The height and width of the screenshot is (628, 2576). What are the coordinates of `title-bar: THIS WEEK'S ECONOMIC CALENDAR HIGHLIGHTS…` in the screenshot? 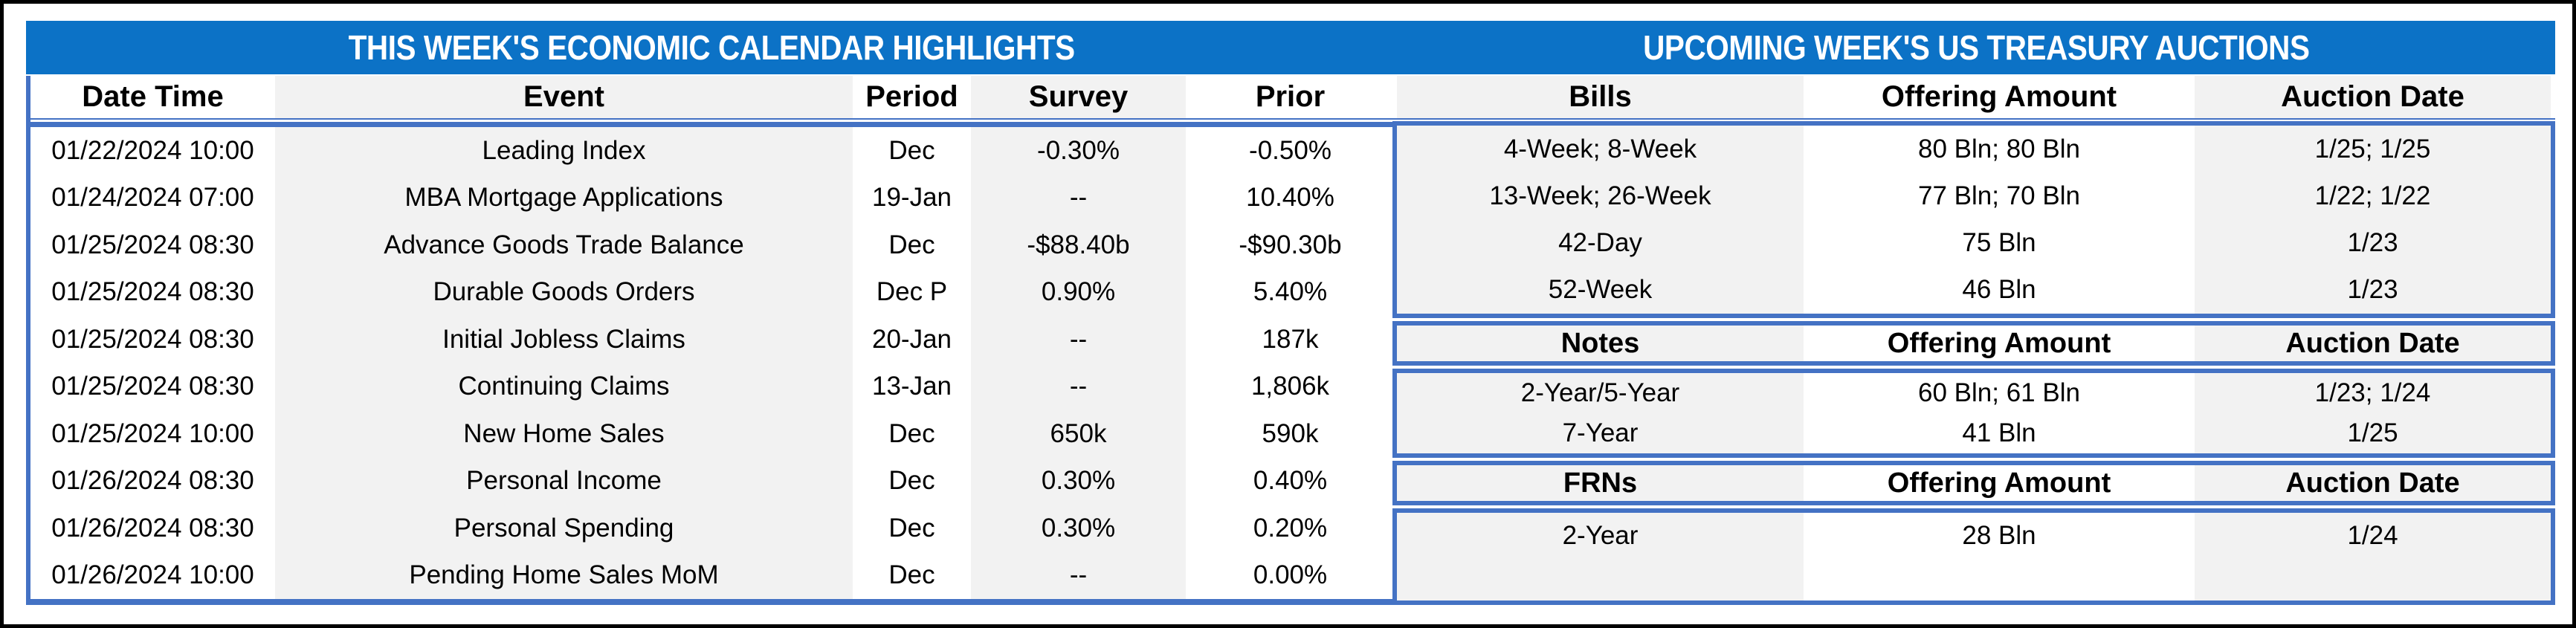 It's located at (1290, 47).